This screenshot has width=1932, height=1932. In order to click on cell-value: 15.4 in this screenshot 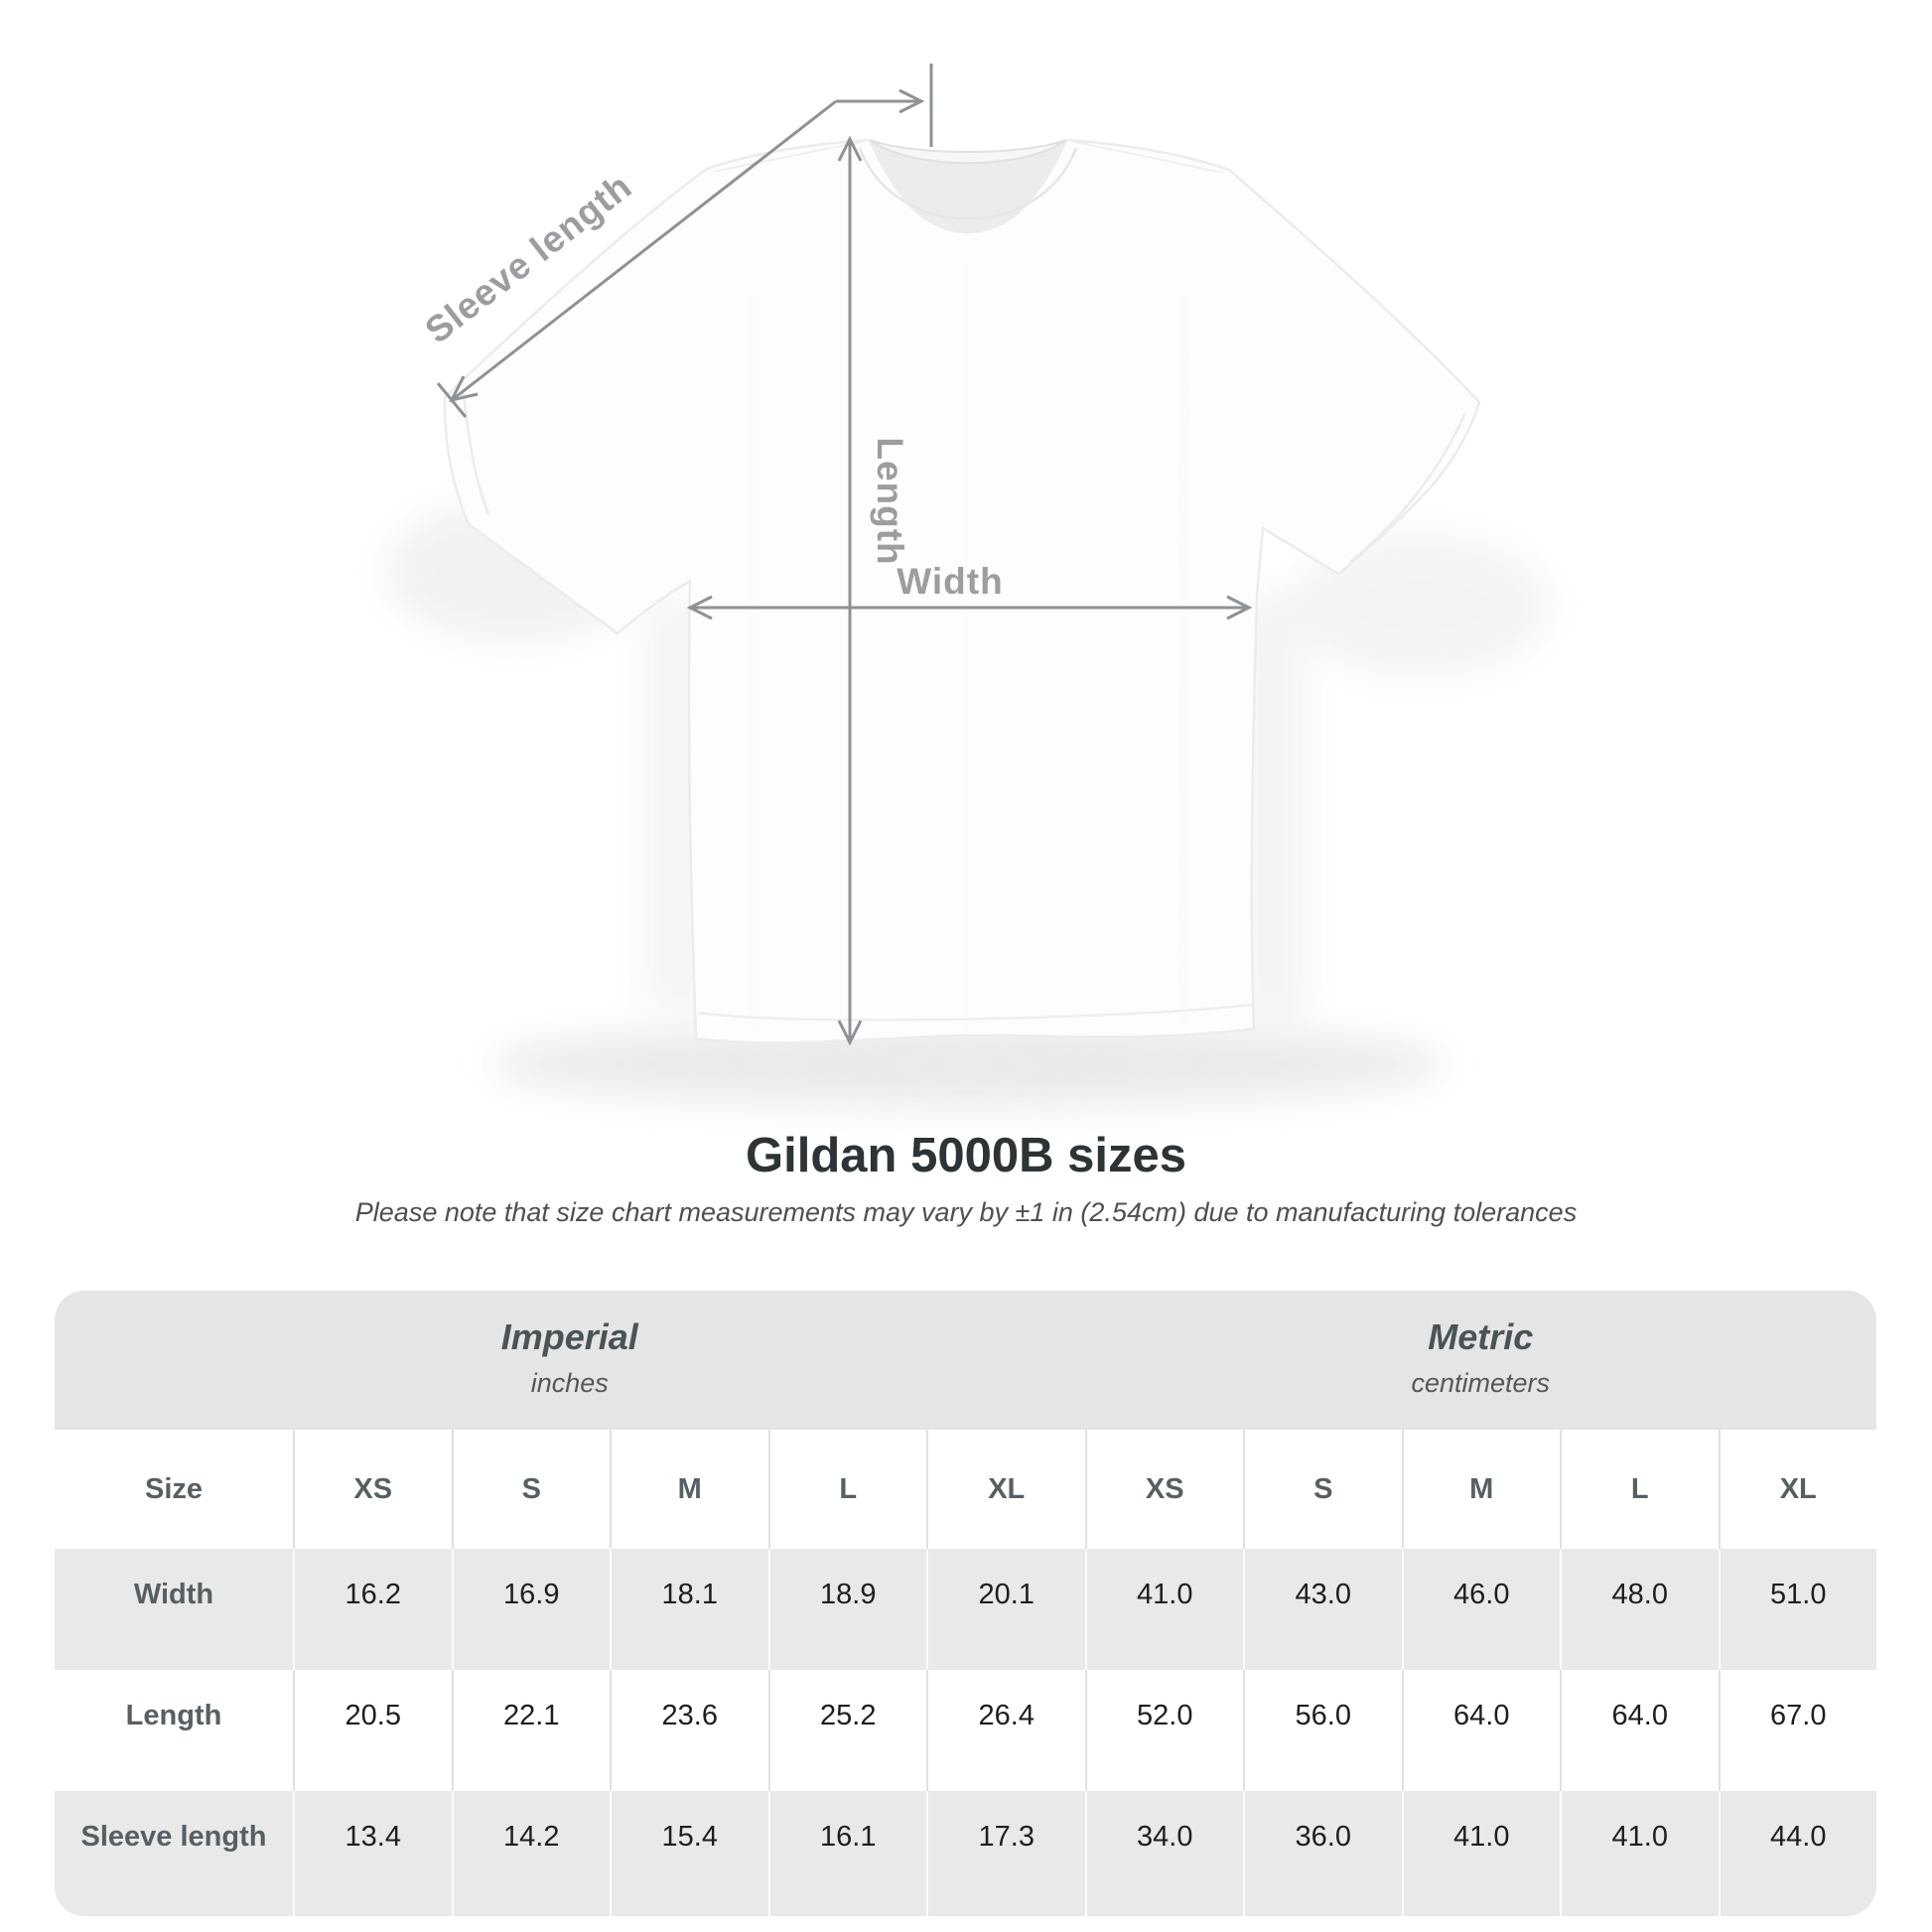, I will do `click(690, 1837)`.